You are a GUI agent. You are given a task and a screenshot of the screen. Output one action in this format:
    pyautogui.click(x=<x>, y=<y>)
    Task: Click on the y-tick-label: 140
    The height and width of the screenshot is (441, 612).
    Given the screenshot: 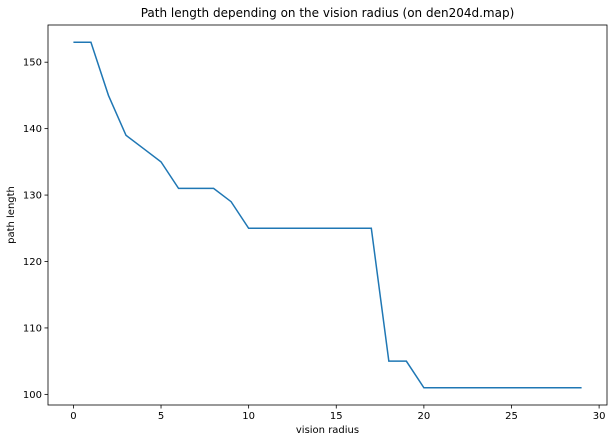 What is the action you would take?
    pyautogui.click(x=32, y=129)
    